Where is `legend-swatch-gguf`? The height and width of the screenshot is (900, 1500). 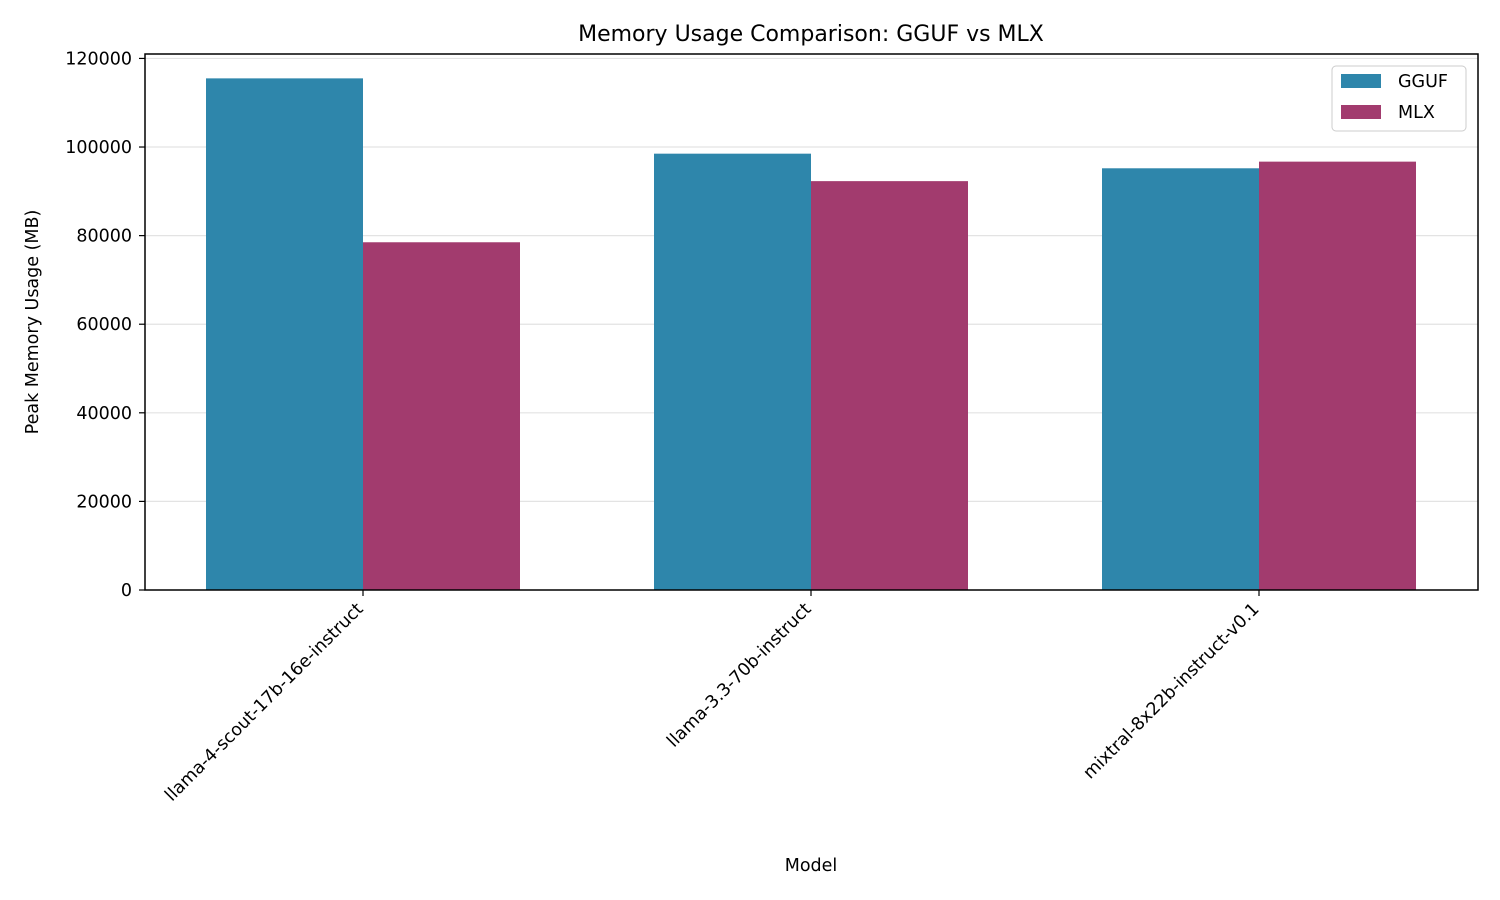
legend-swatch-gguf is located at coordinates (1361, 81).